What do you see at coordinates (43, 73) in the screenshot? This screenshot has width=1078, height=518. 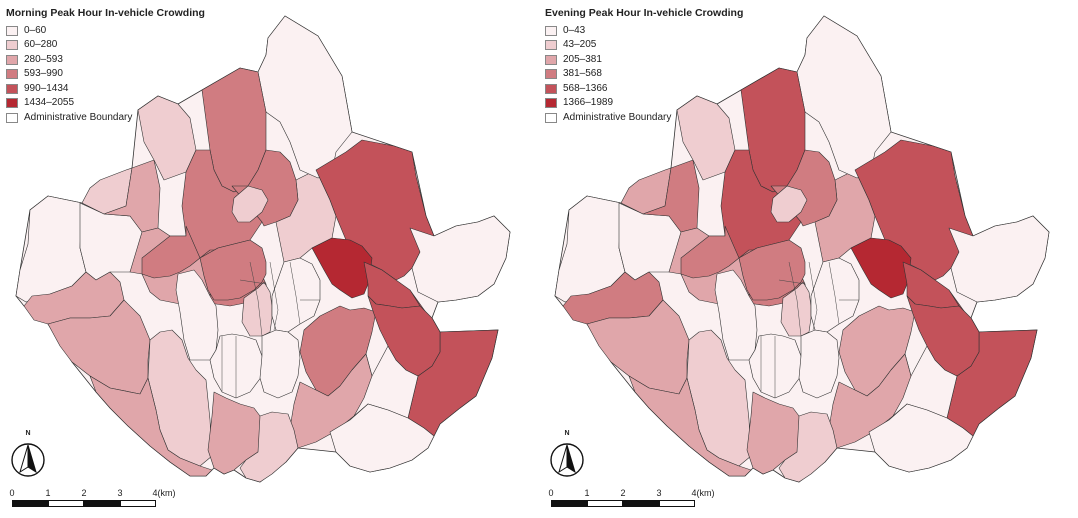 I see `legend-label: 593–990` at bounding box center [43, 73].